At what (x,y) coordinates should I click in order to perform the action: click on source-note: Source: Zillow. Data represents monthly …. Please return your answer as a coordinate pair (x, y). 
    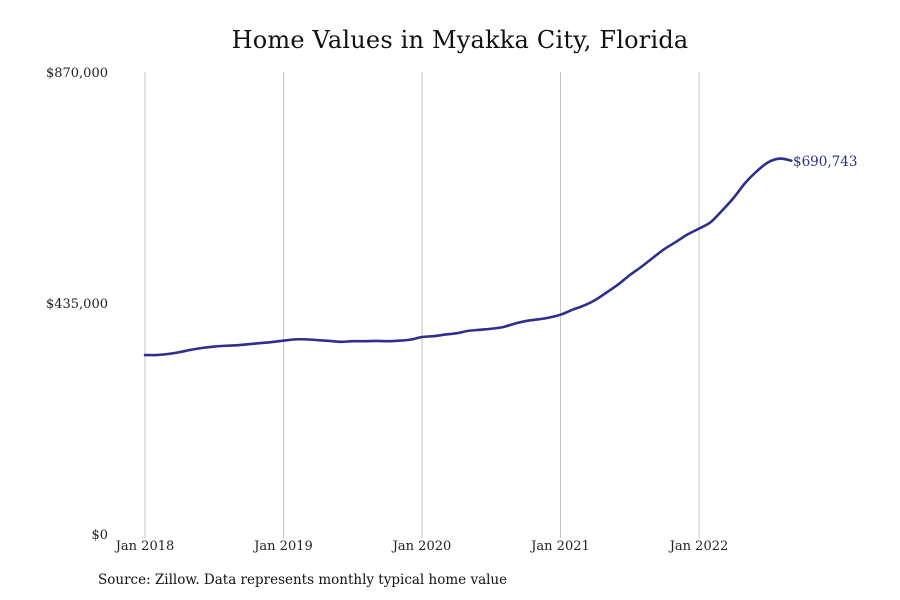
    Looking at the image, I should click on (303, 580).